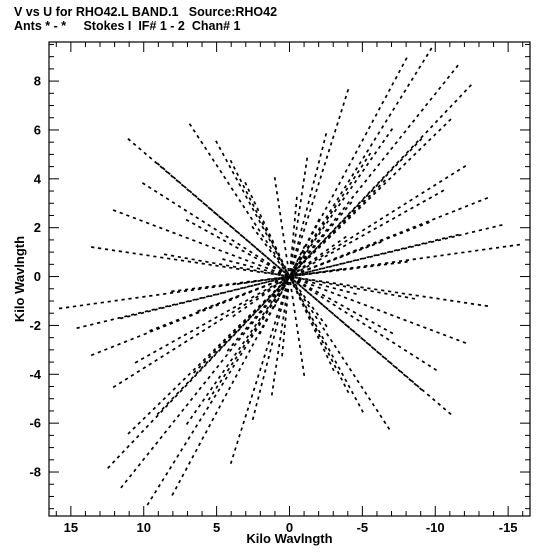 Image resolution: width=540 pixels, height=553 pixels. I want to click on x-tick-label: 15, so click(71, 527).